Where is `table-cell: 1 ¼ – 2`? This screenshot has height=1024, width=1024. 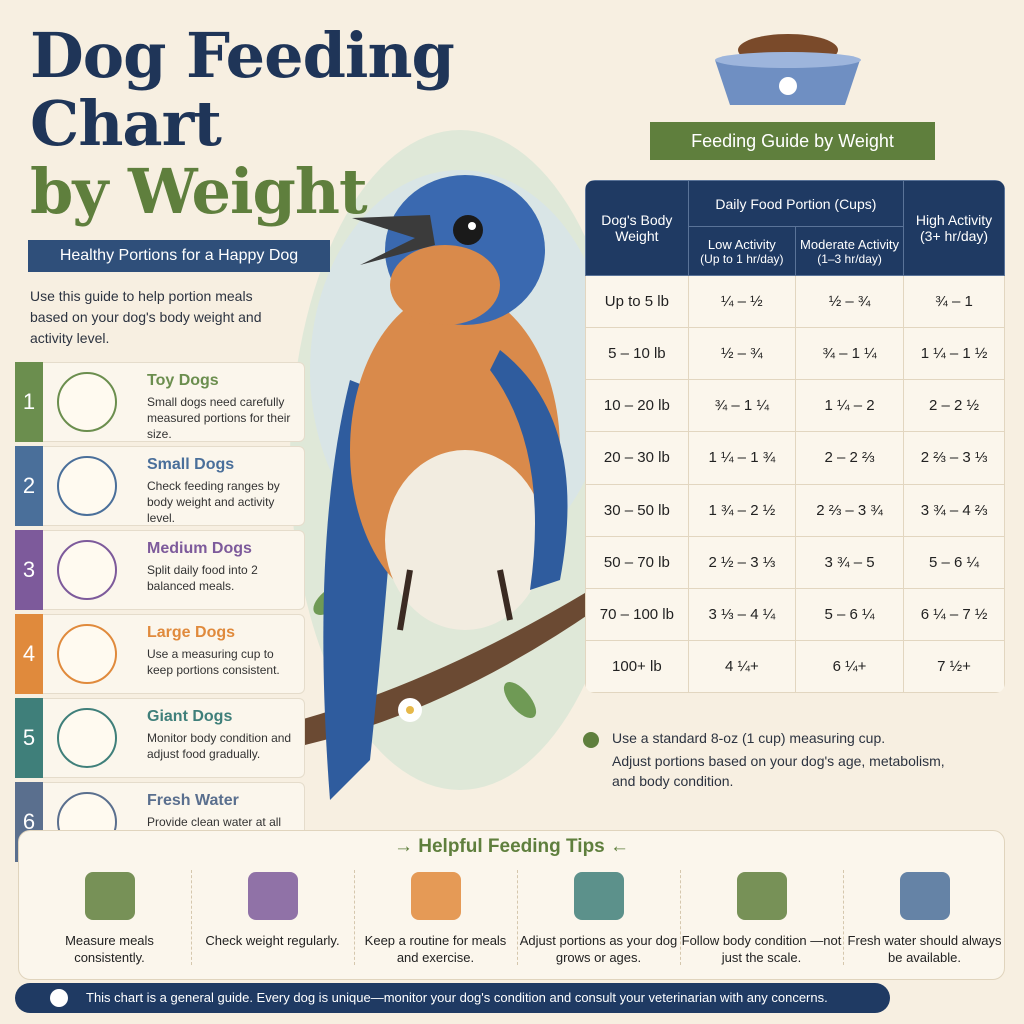
table-cell: 1 ¼ – 2 is located at coordinates (850, 406).